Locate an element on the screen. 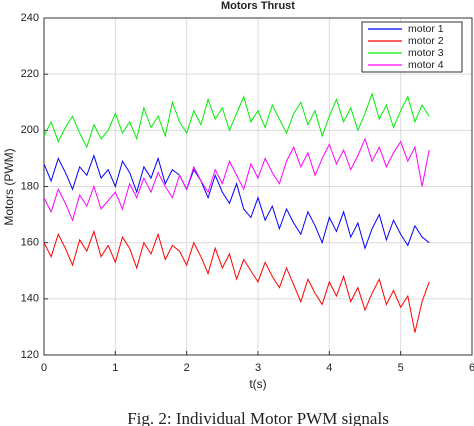  legend-label: motor 2 is located at coordinates (426, 41).